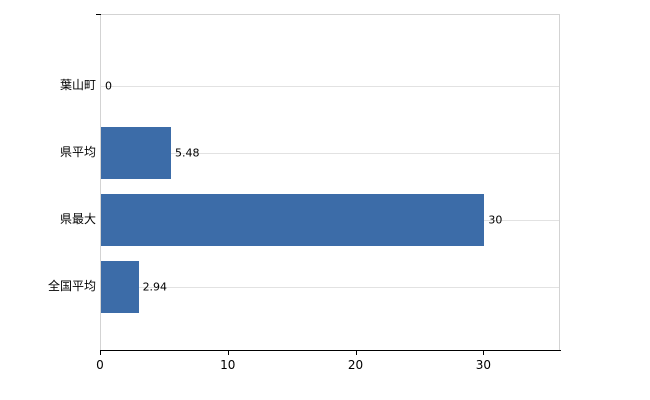  What do you see at coordinates (100, 365) in the screenshot?
I see `x-tick-label: 0` at bounding box center [100, 365].